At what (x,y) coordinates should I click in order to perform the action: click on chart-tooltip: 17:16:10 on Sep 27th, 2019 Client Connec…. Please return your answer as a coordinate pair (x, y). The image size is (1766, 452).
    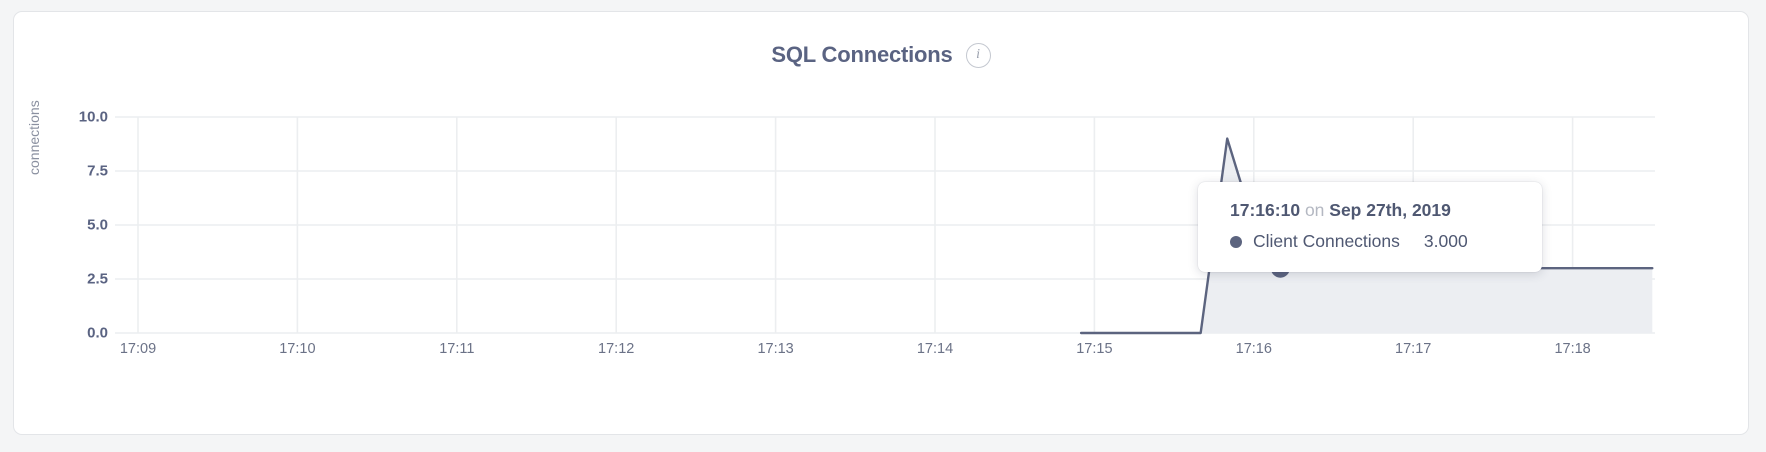
    Looking at the image, I should click on (1370, 227).